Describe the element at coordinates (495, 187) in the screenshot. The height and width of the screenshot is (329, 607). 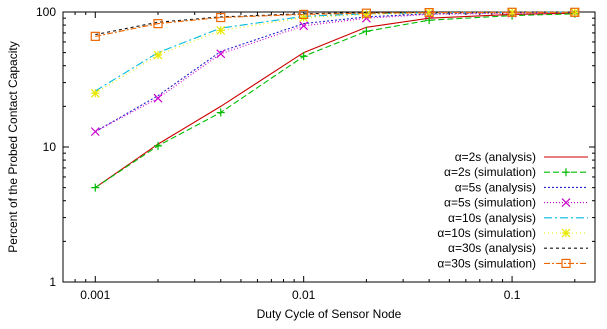
I see `legend-label: α=5s (analysis)` at that location.